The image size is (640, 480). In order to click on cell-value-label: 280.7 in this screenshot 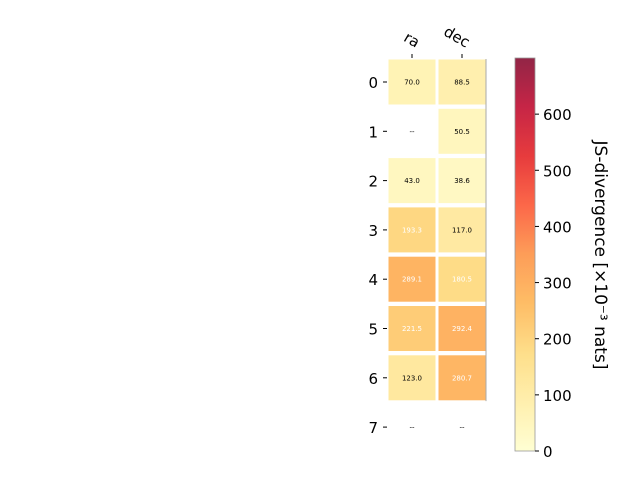, I will do `click(462, 378)`.